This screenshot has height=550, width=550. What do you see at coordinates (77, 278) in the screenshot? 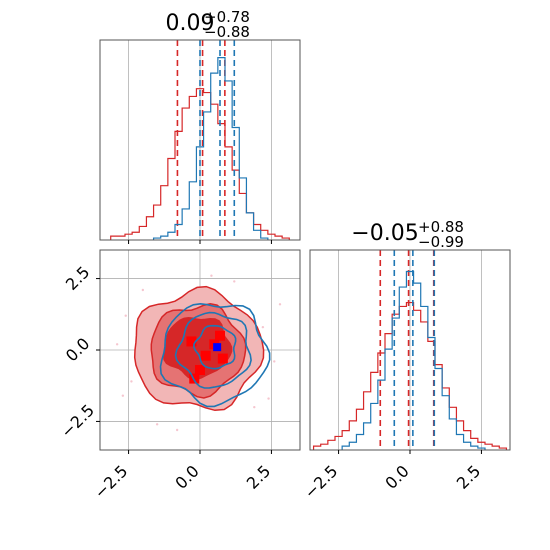
I see `y-tick-label: 2.5` at bounding box center [77, 278].